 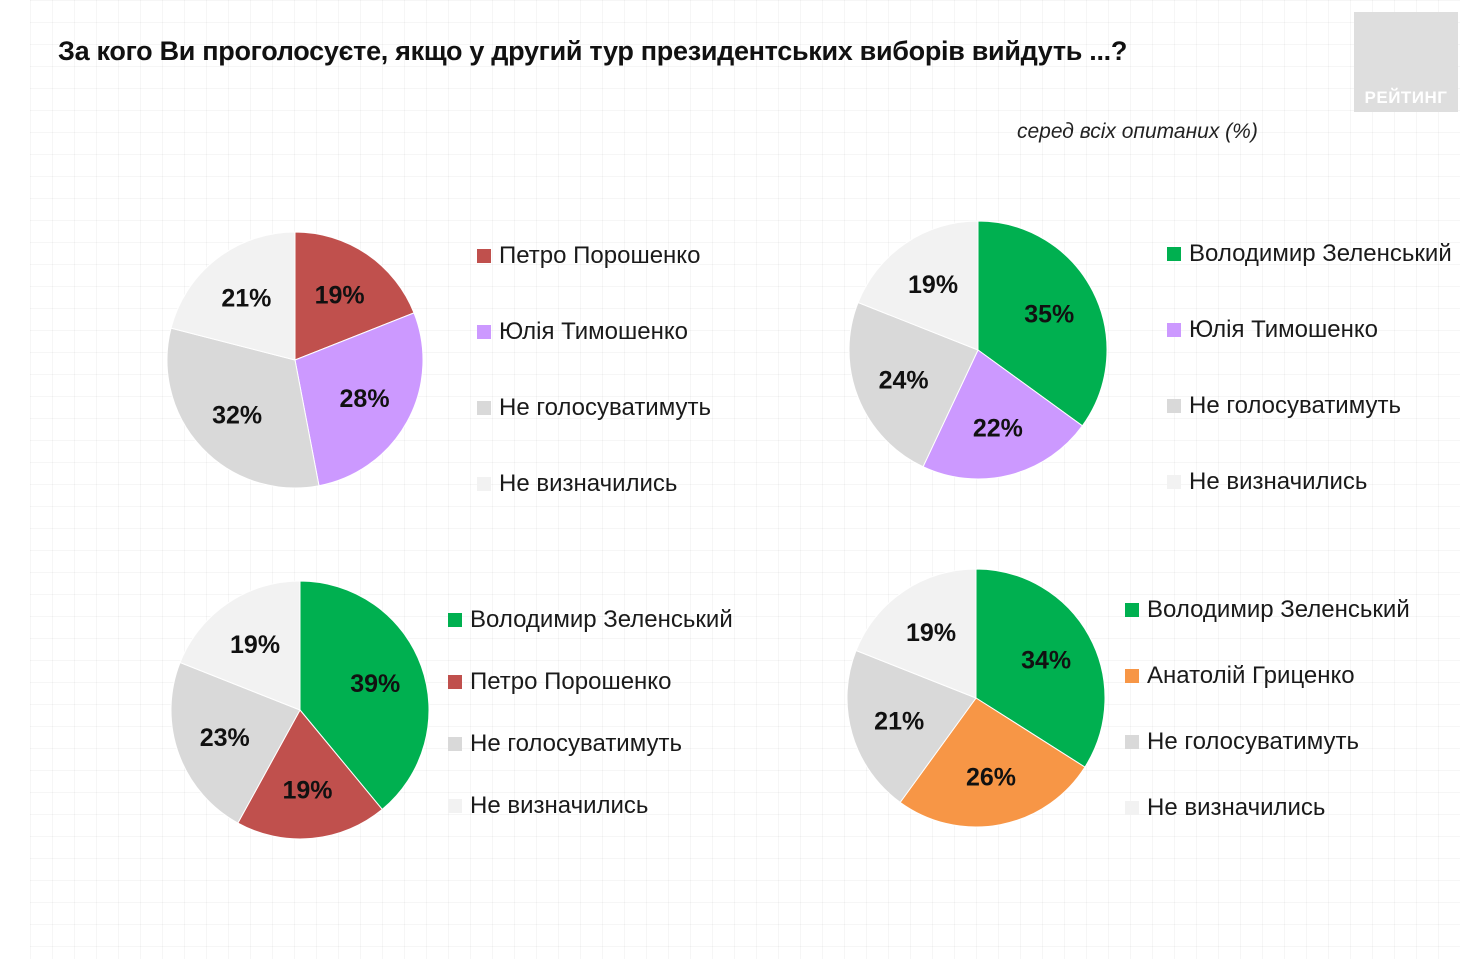 What do you see at coordinates (1137, 131) in the screenshot?
I see `chart-subtitle: серед всіх опитаних (%)` at bounding box center [1137, 131].